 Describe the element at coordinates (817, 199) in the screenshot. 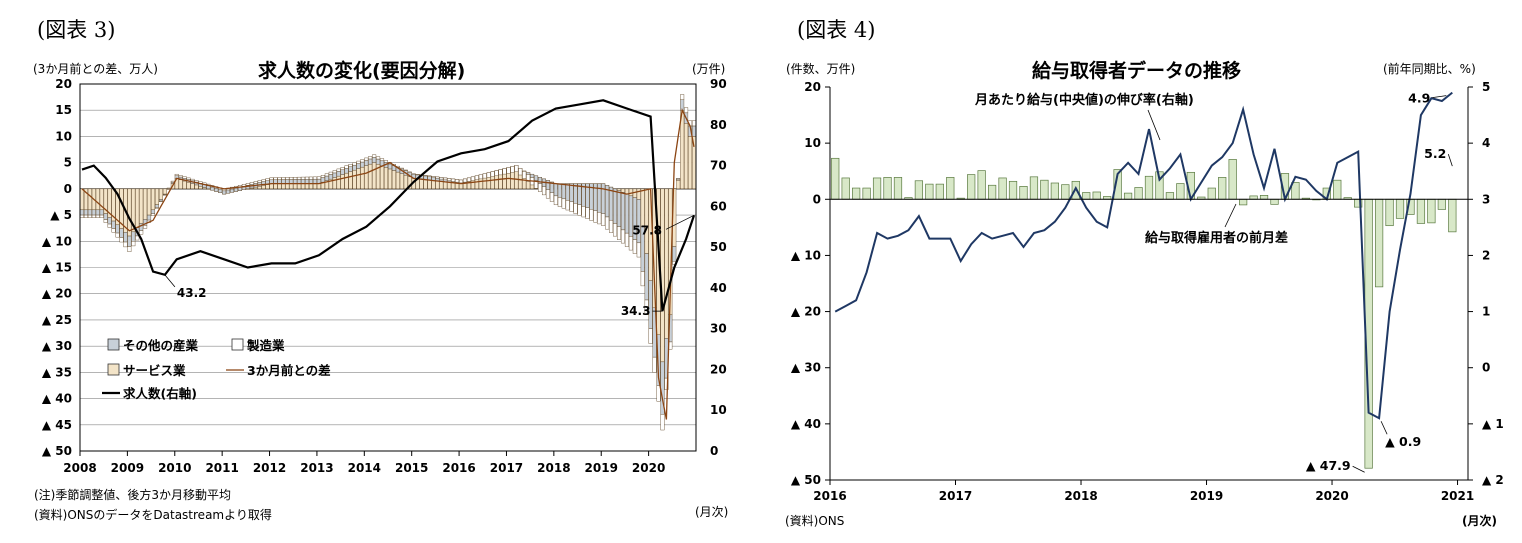

I see `fig4-left-tick: 0` at that location.